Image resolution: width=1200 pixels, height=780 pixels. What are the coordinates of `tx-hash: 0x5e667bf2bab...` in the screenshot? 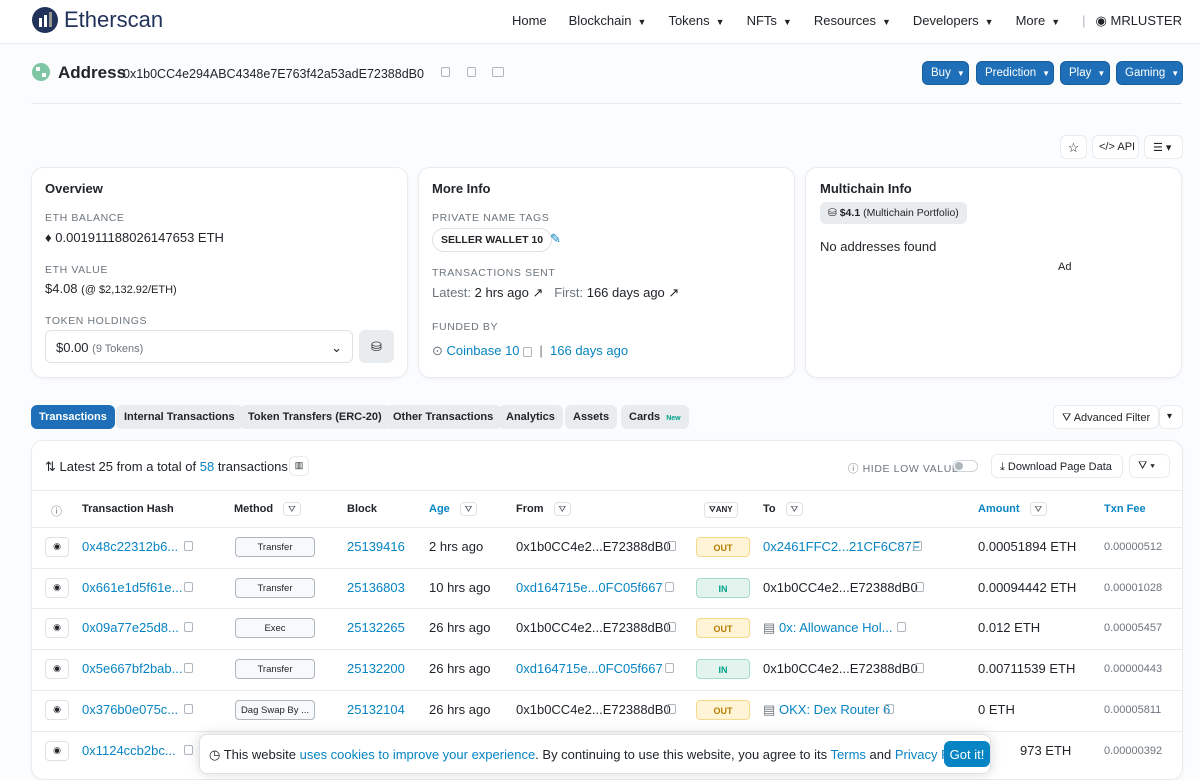 It's located at (132, 669).